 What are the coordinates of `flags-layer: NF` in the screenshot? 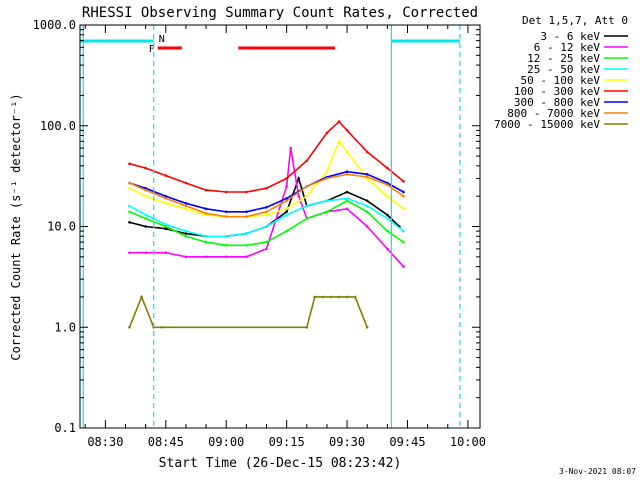 It's located at (270, 44).